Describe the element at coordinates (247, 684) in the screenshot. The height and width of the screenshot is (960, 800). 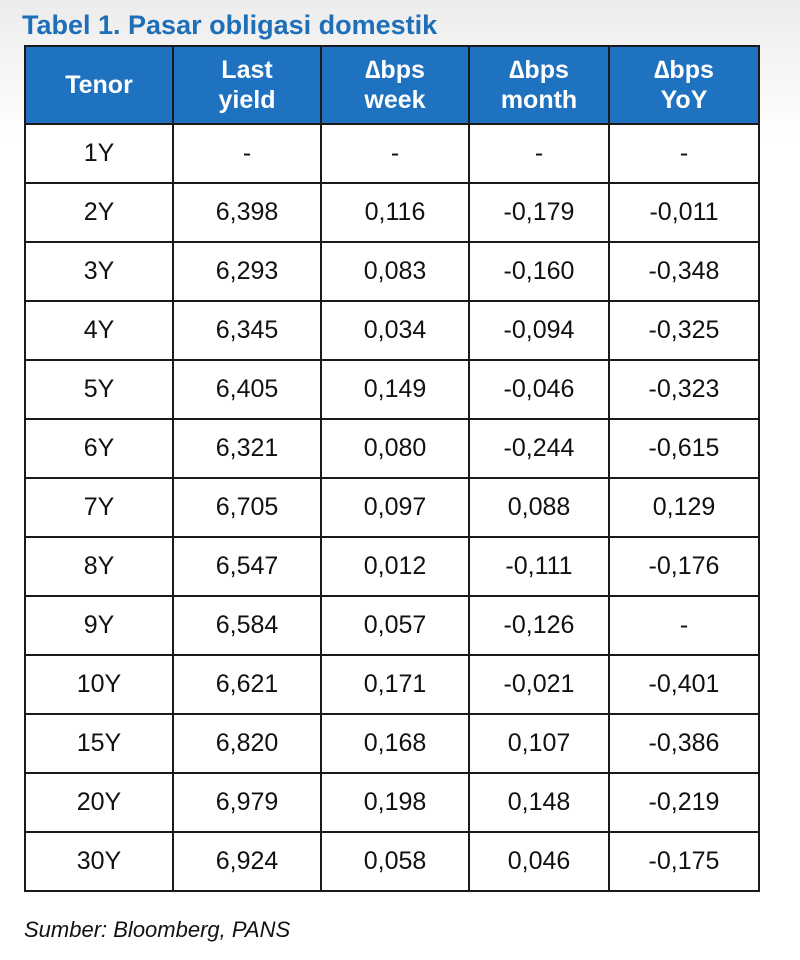
I see `last-yield-cell: 6,621` at that location.